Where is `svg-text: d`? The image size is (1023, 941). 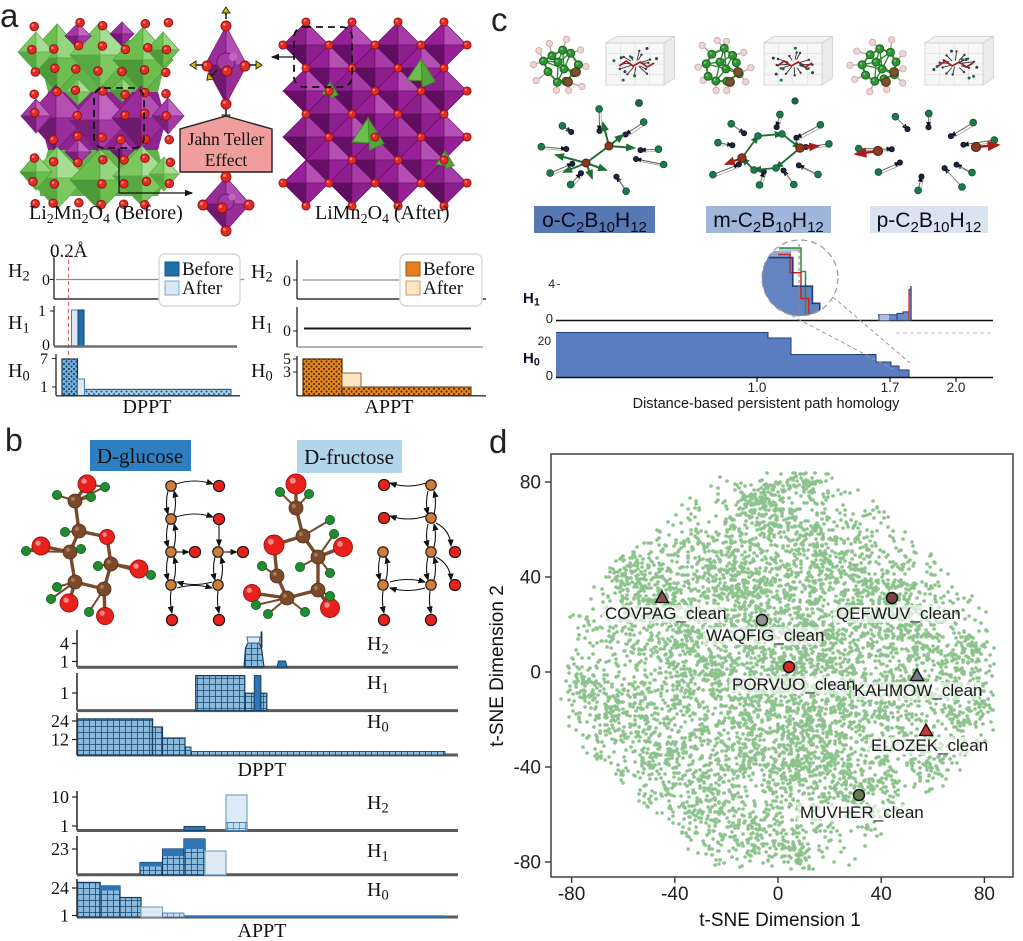 svg-text: d is located at coordinates (498, 441).